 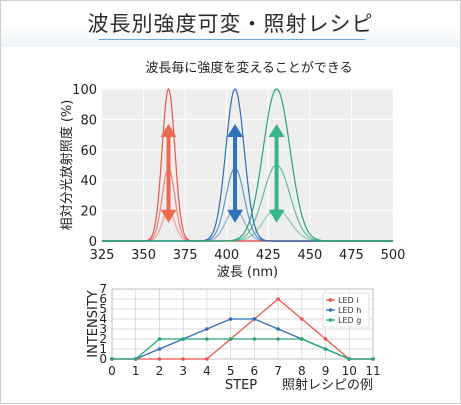 What do you see at coordinates (326, 371) in the screenshot?
I see `step-x-tick: 9` at bounding box center [326, 371].